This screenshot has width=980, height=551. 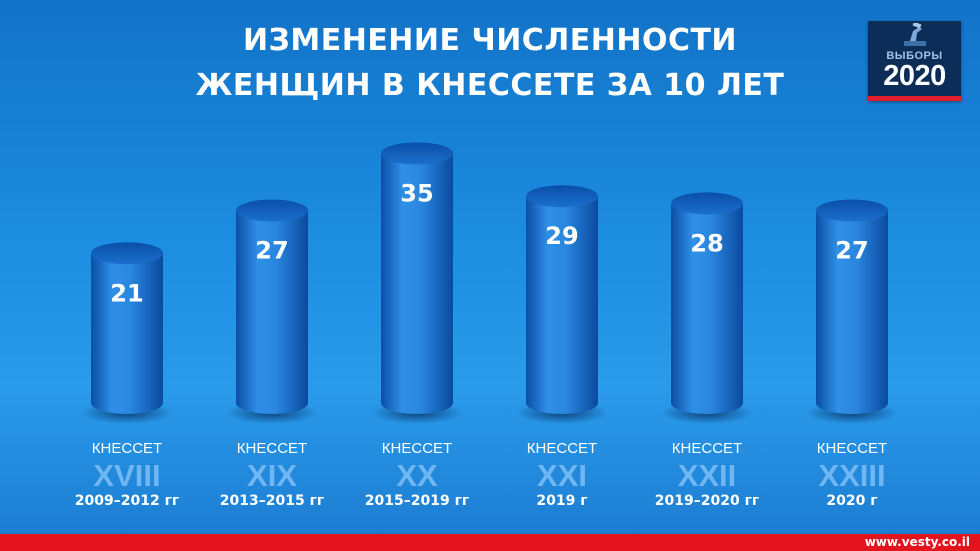 I want to click on footer-bar: www.vesty.co.il, so click(x=490, y=542).